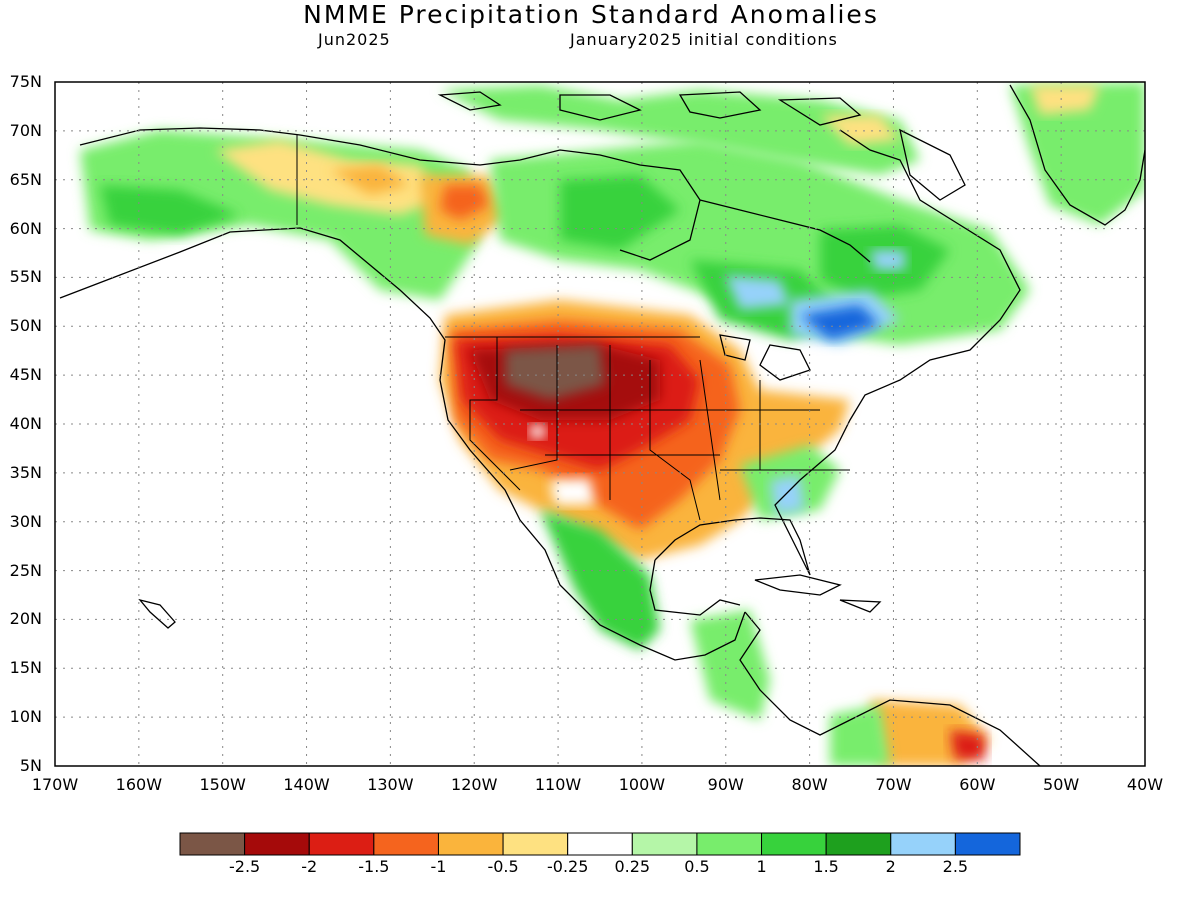  What do you see at coordinates (25, 277) in the screenshot?
I see `lat-label: 55N` at bounding box center [25, 277].